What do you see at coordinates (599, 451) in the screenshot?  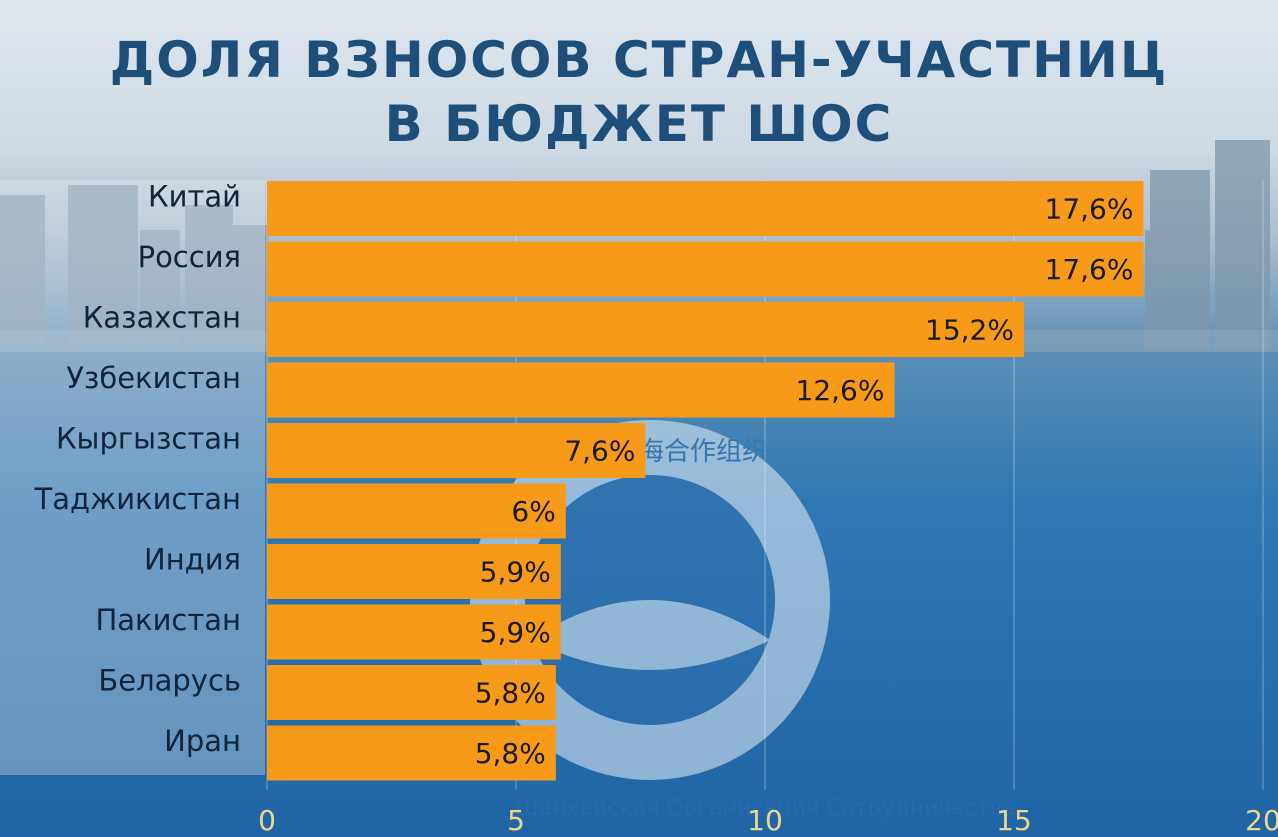 I see `value-label-4: 7,6%` at bounding box center [599, 451].